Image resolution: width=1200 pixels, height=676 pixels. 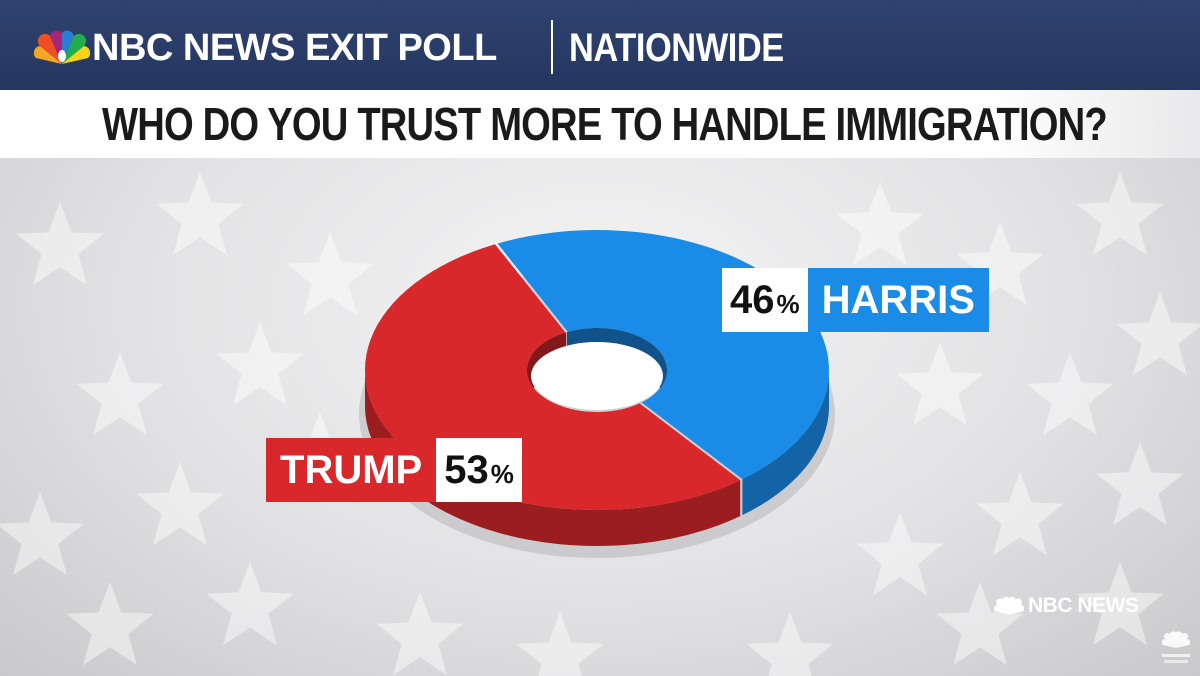 I want to click on nbc-news-watermark: NBC NEWS, so click(x=1066, y=606).